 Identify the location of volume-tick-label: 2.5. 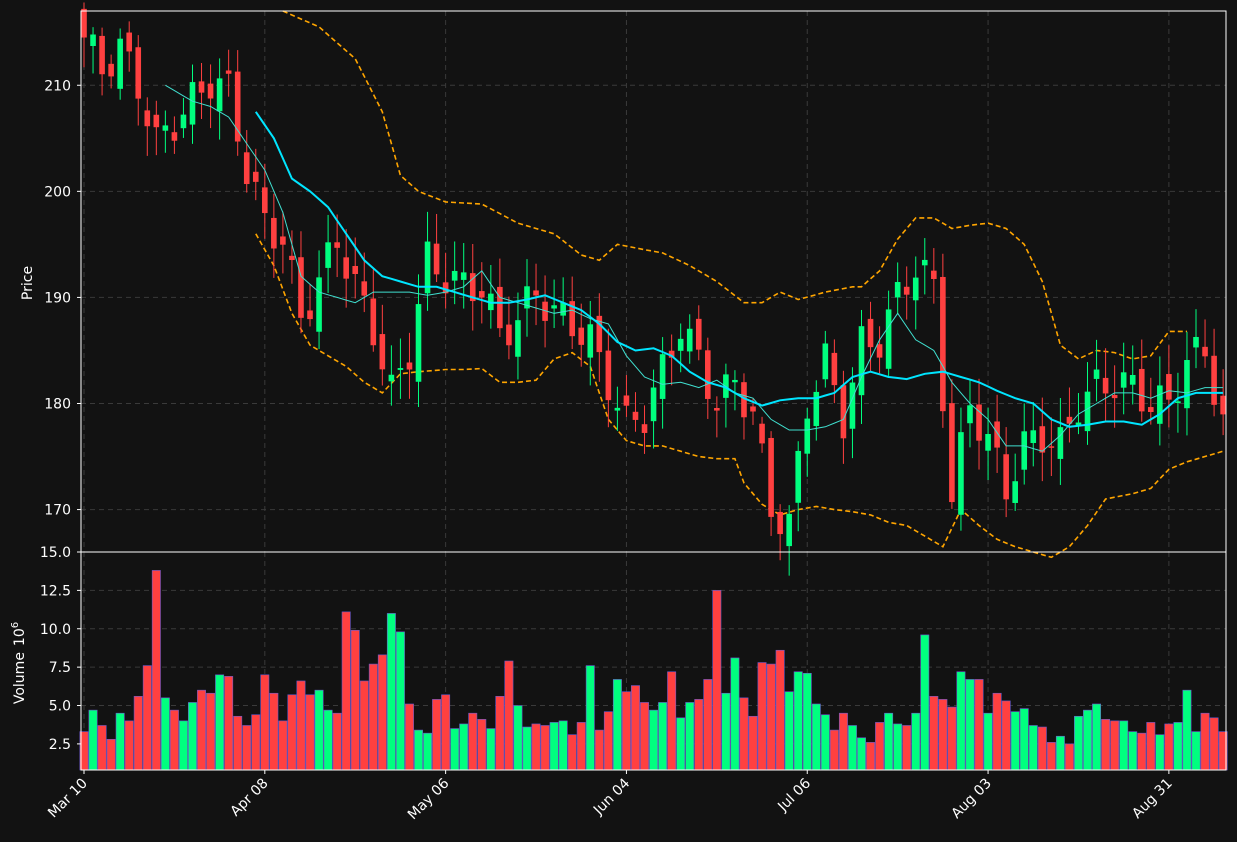
(60, 745).